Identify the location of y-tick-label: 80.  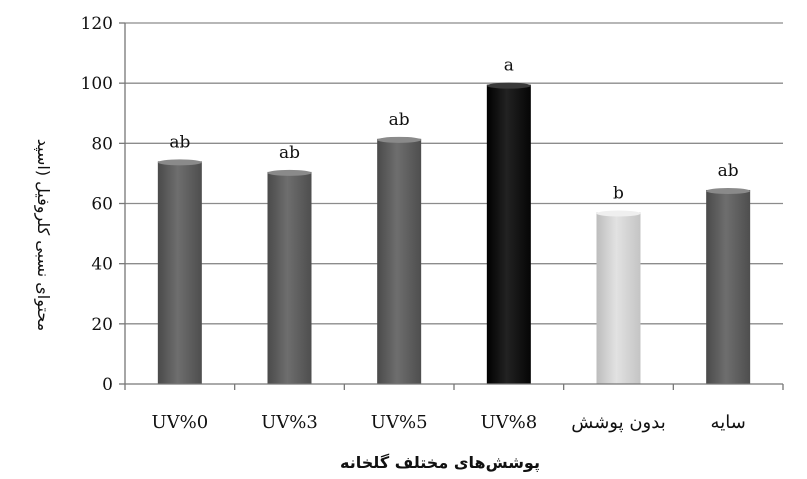
(102, 144).